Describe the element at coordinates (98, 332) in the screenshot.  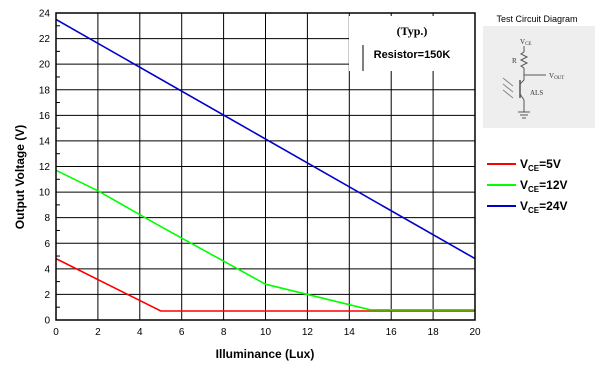
I see `x-tick-label: 2` at that location.